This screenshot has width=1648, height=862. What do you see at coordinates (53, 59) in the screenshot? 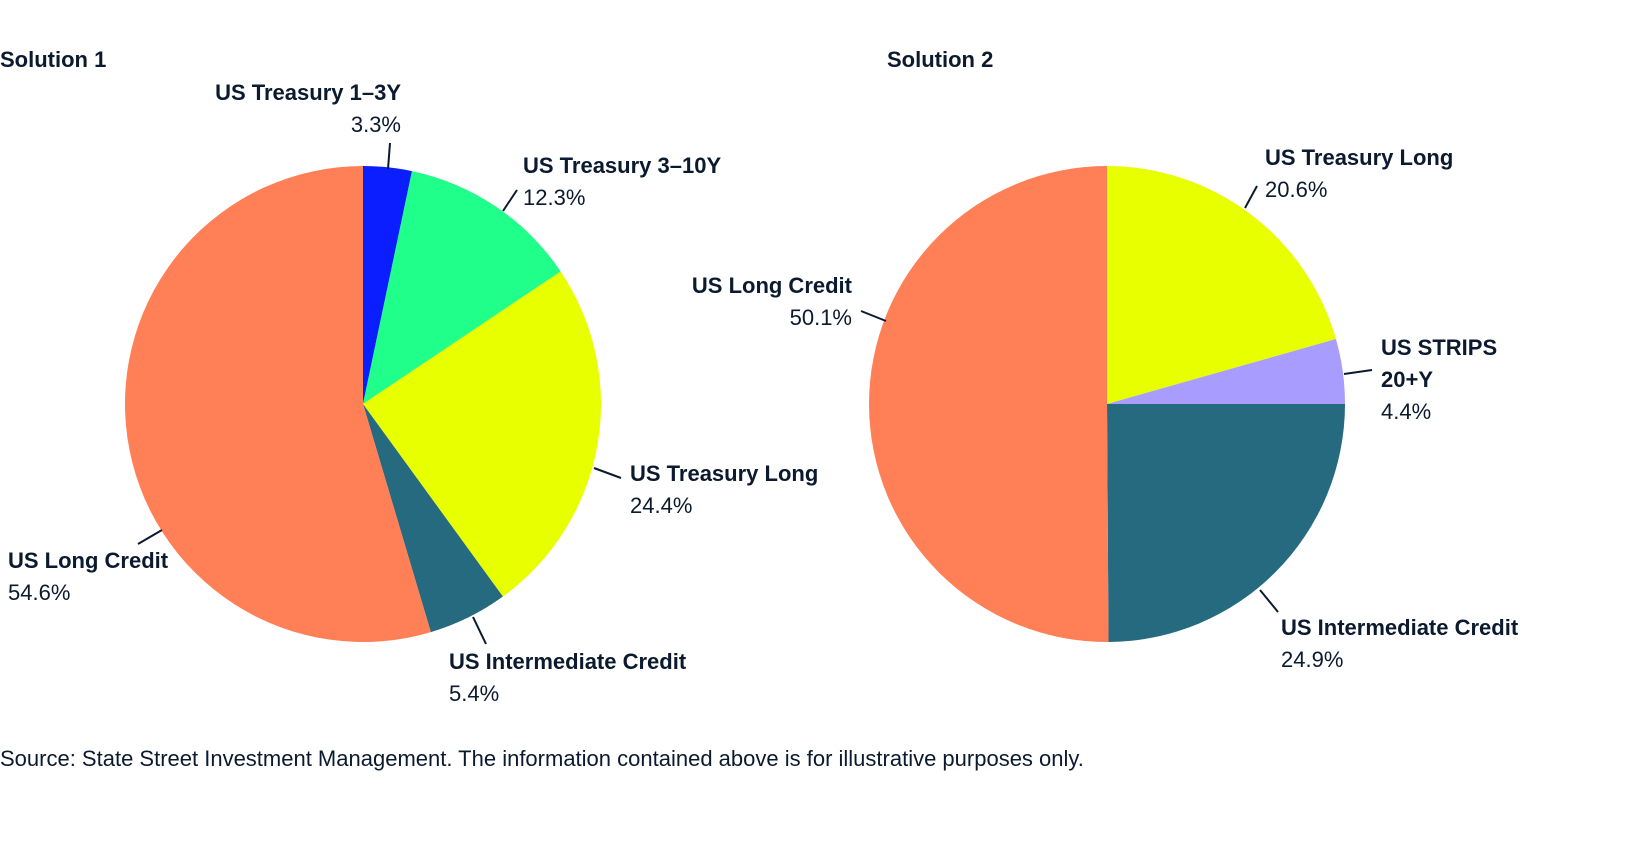
I see `chart-title-1: Solution 1` at bounding box center [53, 59].